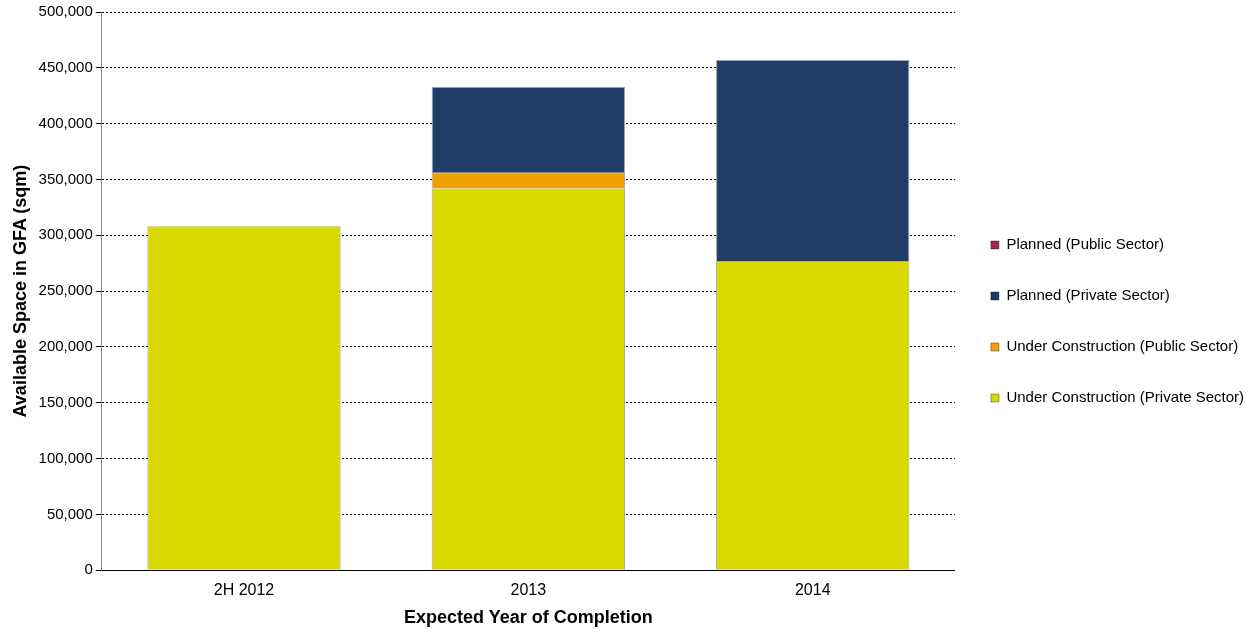 The height and width of the screenshot is (639, 1258). What do you see at coordinates (88, 569) in the screenshot?
I see `y-tick-label: 0` at bounding box center [88, 569].